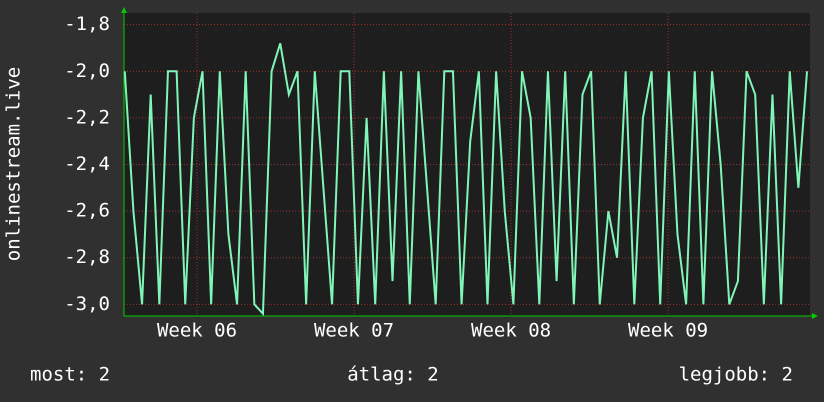  What do you see at coordinates (87, 71) in the screenshot?
I see `y-tick-label: -2,0` at bounding box center [87, 71].